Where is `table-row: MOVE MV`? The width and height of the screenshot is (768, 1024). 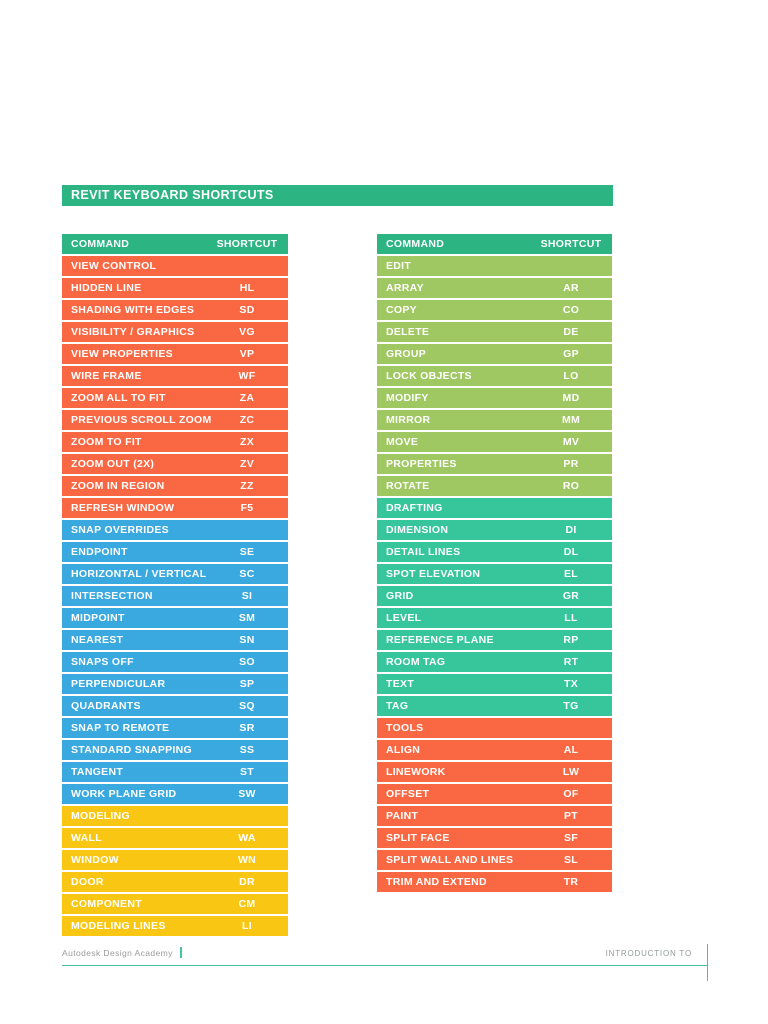 table-row: MOVE MV is located at coordinates (494, 442).